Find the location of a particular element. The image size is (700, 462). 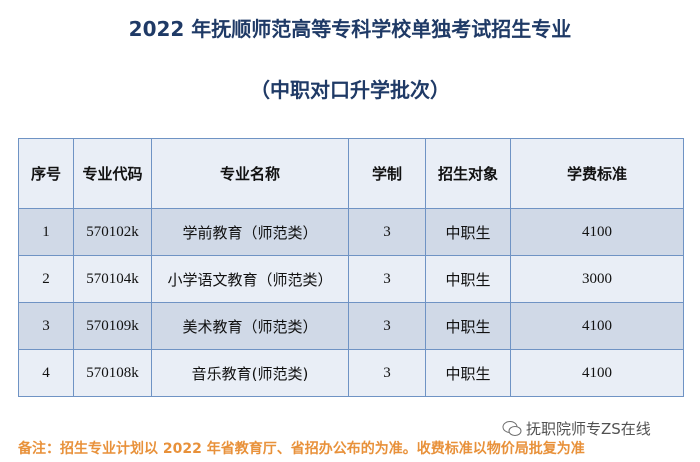

cell-name: 学前教育（师范类） is located at coordinates (250, 232).